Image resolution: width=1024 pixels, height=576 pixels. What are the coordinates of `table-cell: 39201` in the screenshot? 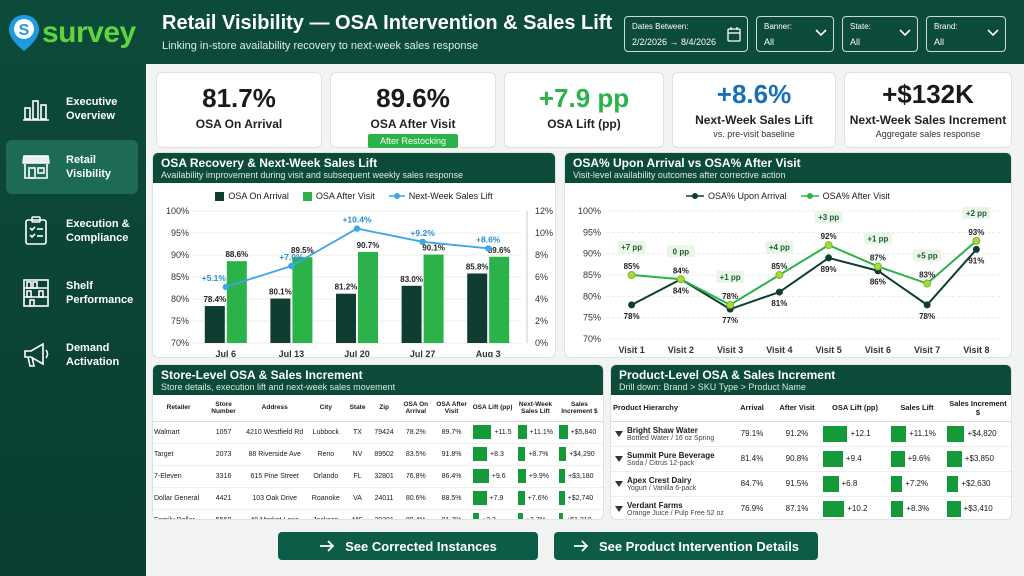 It's located at (384, 514).